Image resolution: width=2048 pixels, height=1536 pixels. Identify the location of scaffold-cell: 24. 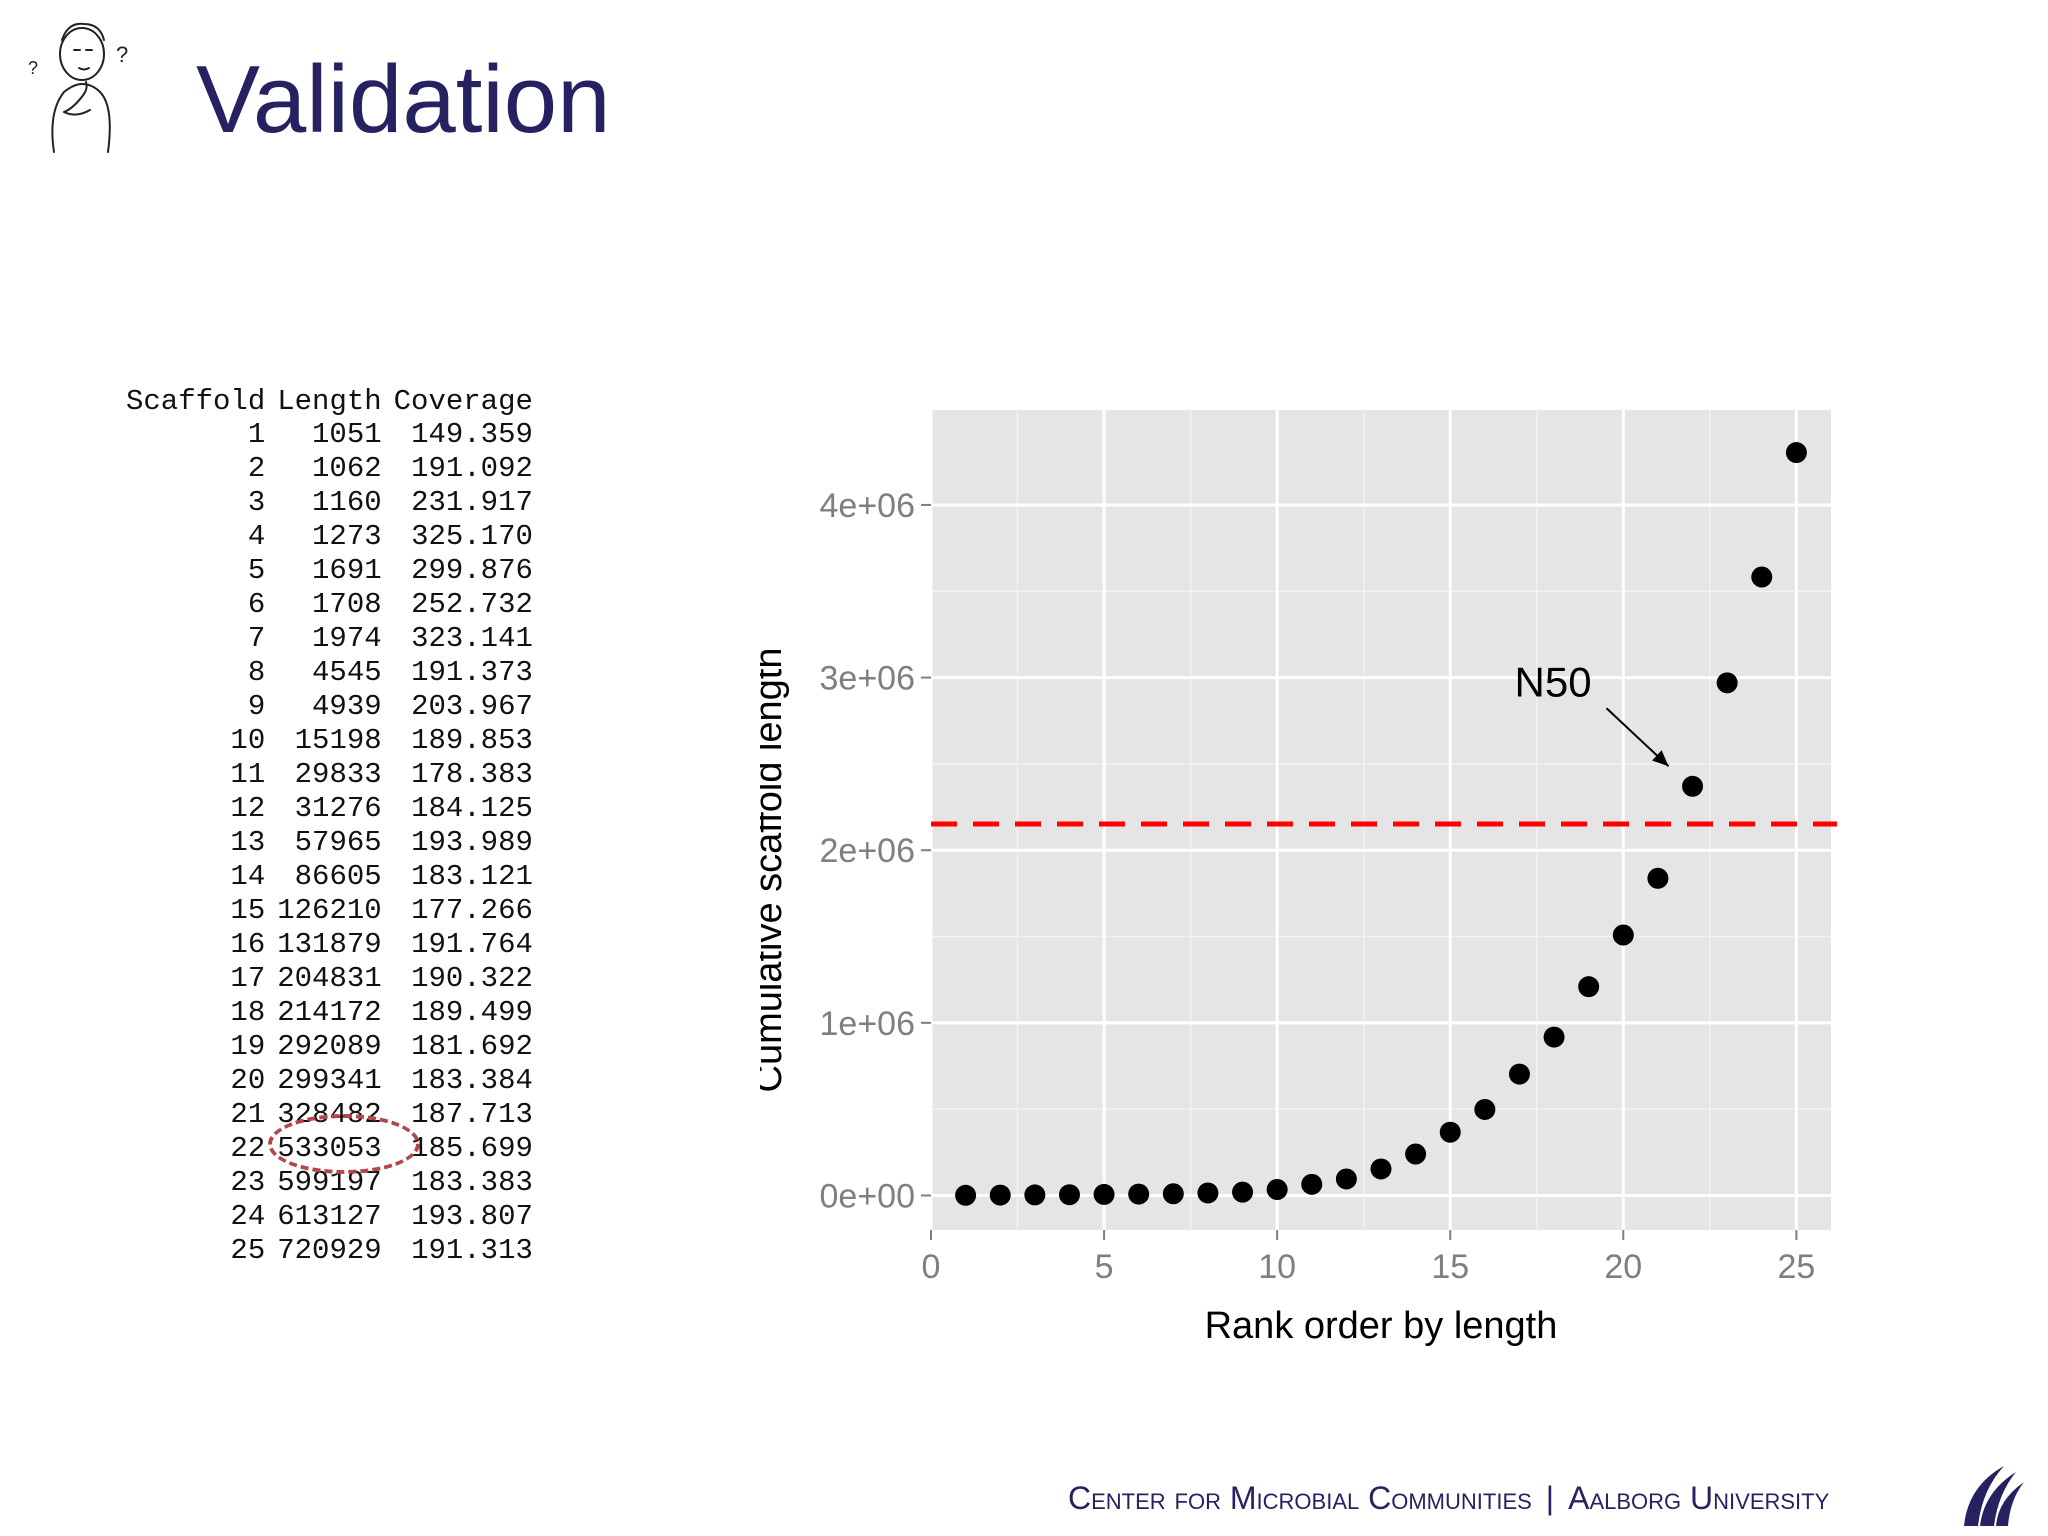
(248, 1216).